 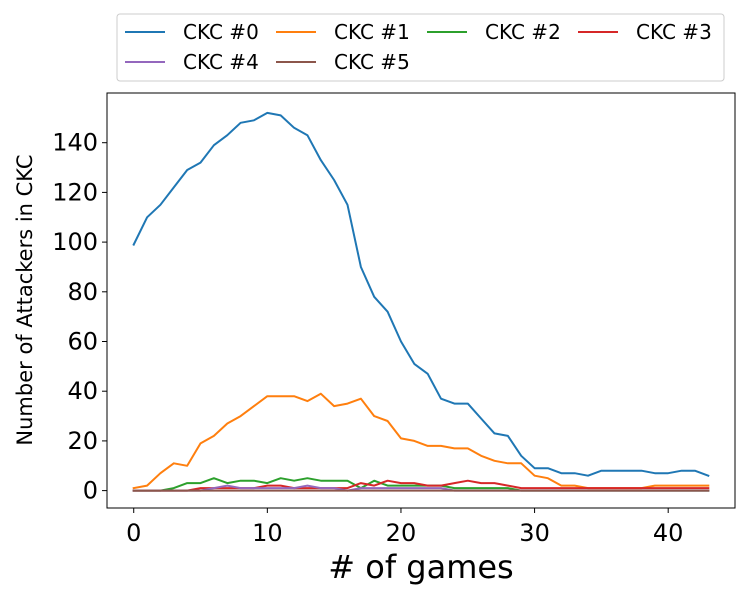 What do you see at coordinates (221, 62) in the screenshot?
I see `legend-label: CKC #4` at bounding box center [221, 62].